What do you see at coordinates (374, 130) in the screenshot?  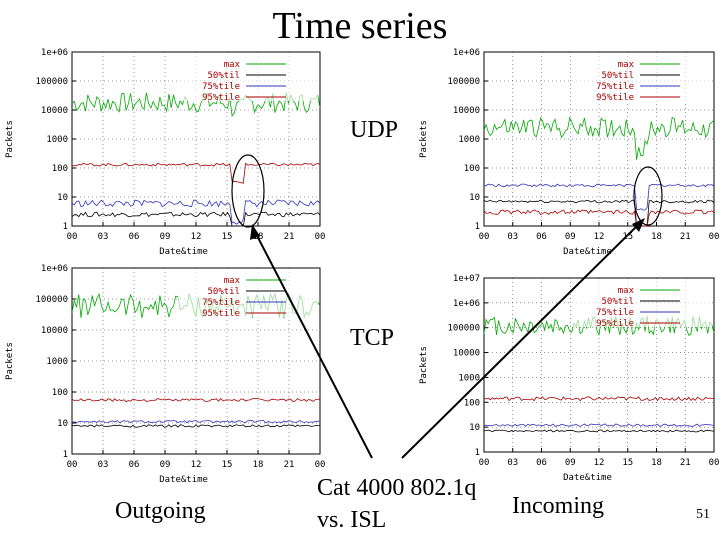 I see `udp-label: UDP` at bounding box center [374, 130].